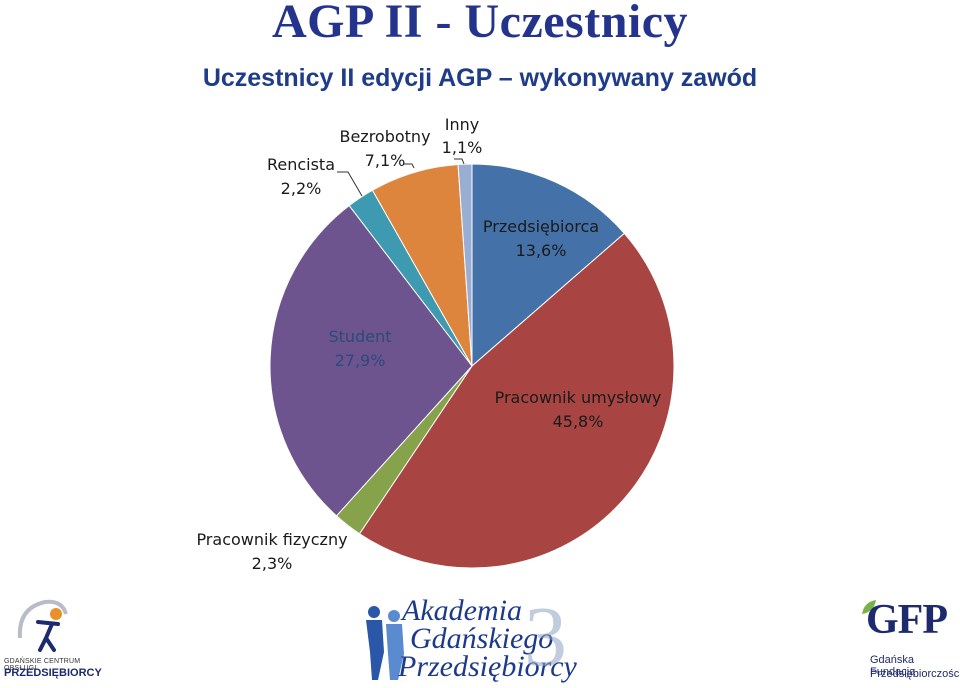 This screenshot has width=960, height=688. I want to click on slice-value: 27,9%, so click(360, 360).